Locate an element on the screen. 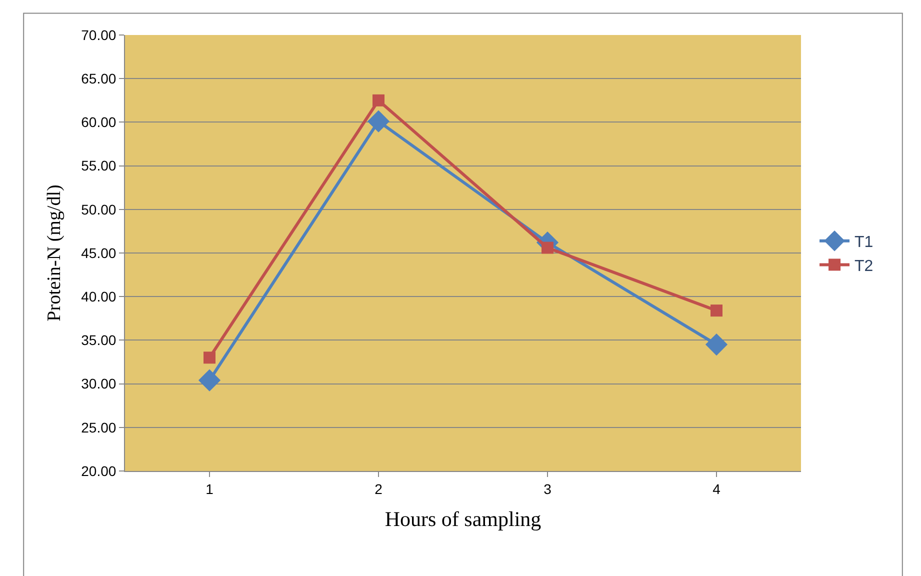 The width and height of the screenshot is (921, 576). y-tick-label: 65.00 is located at coordinates (98, 78).